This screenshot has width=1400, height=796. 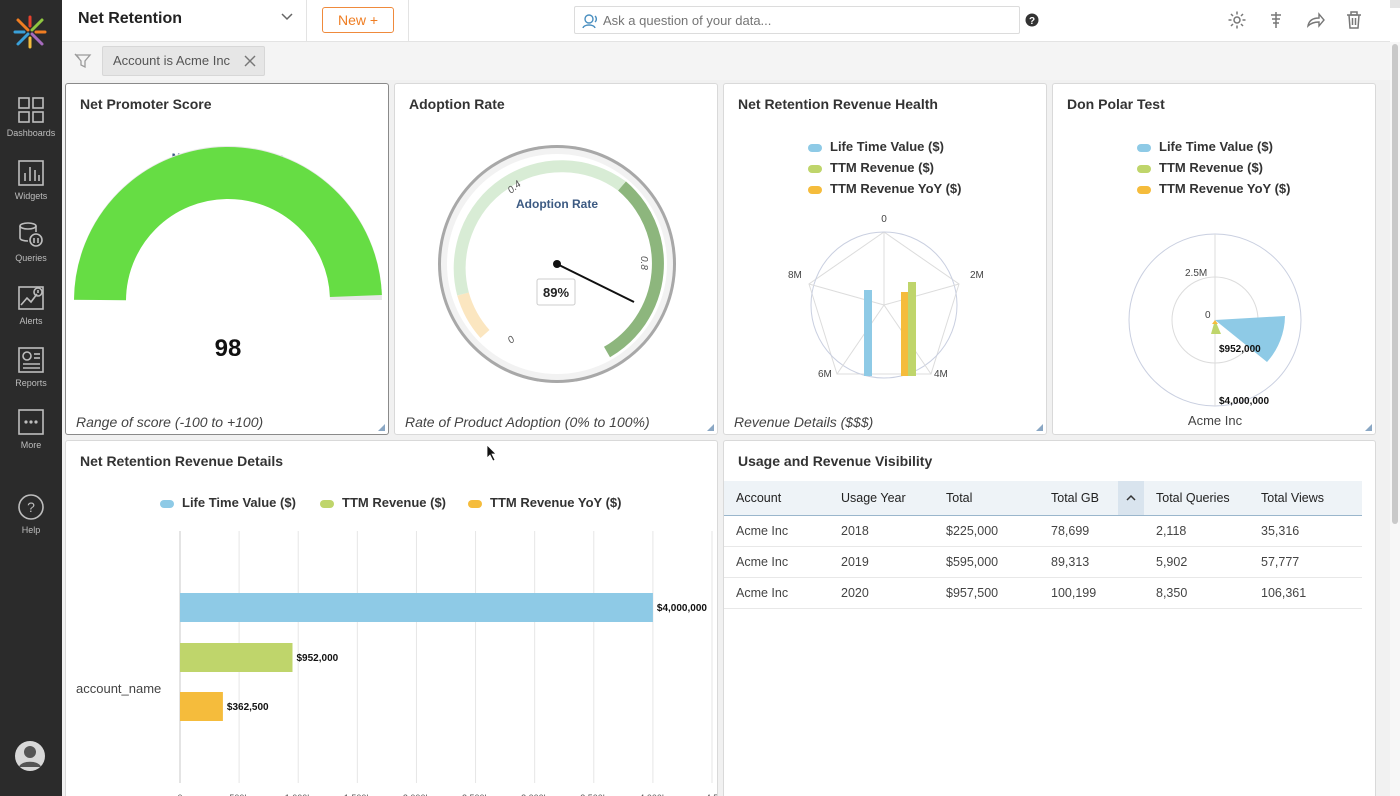 What do you see at coordinates (1315, 20) in the screenshot?
I see `share-icon` at bounding box center [1315, 20].